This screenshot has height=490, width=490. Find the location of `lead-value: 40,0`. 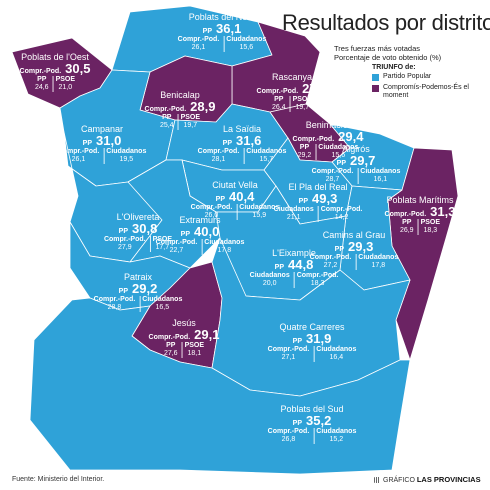

lead-value: 40,0 is located at coordinates (207, 231).